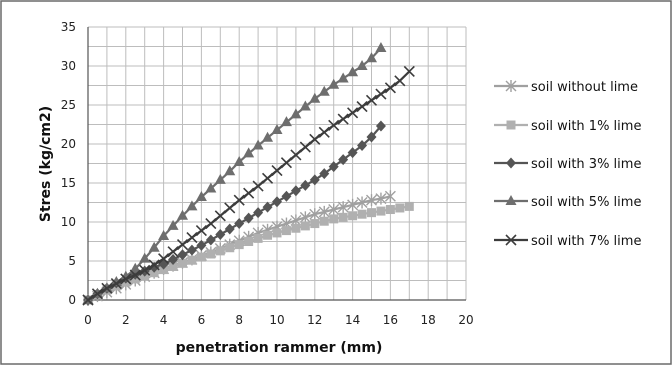 The width and height of the screenshot is (672, 365). What do you see at coordinates (352, 320) in the screenshot?
I see `x-tick-label: 14` at bounding box center [352, 320].